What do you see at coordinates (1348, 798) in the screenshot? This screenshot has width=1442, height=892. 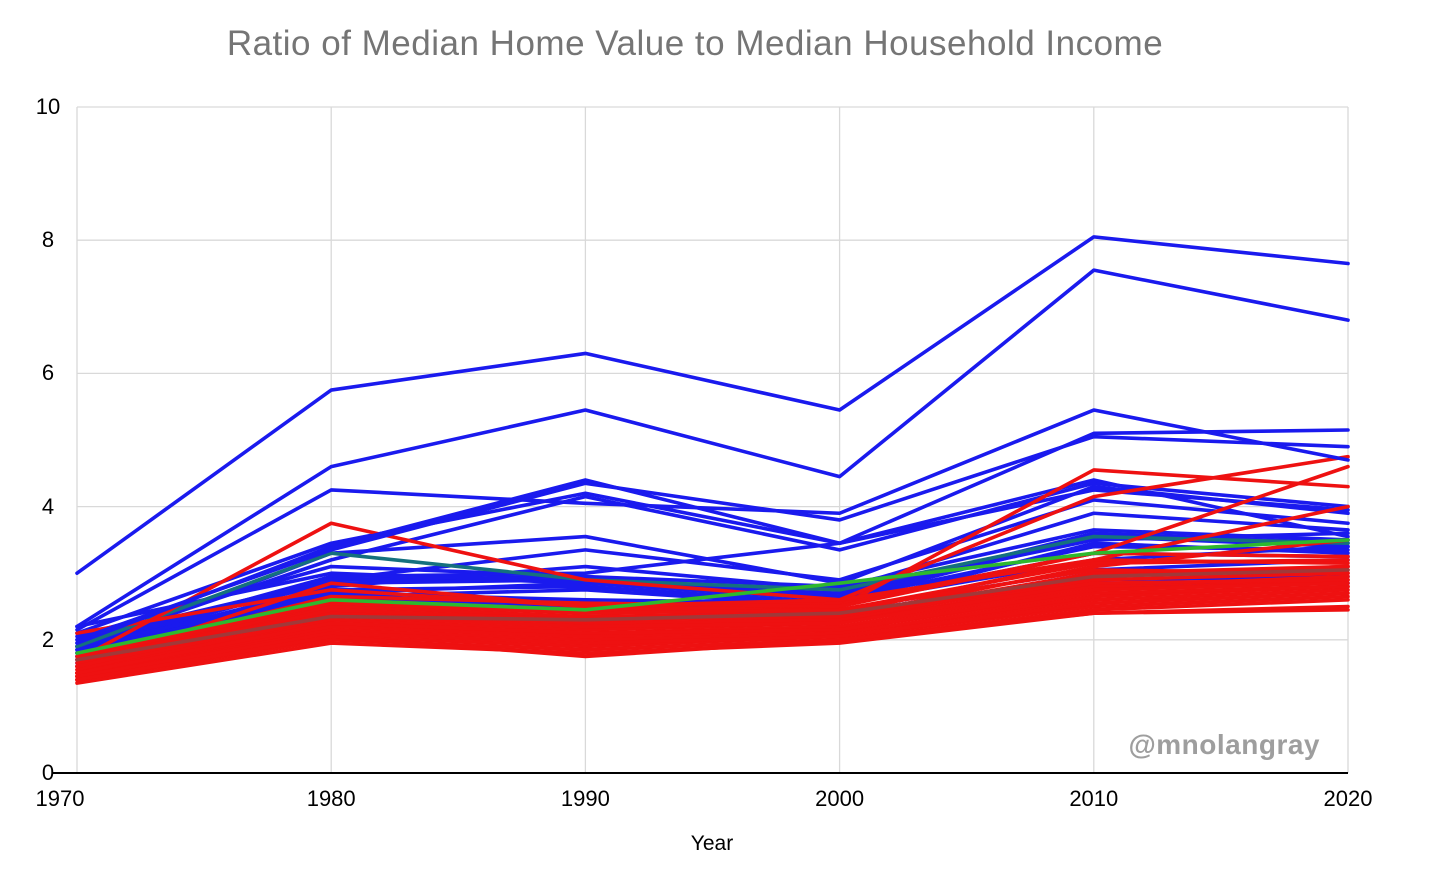 I see `x-tick-label: 2020` at bounding box center [1348, 798].